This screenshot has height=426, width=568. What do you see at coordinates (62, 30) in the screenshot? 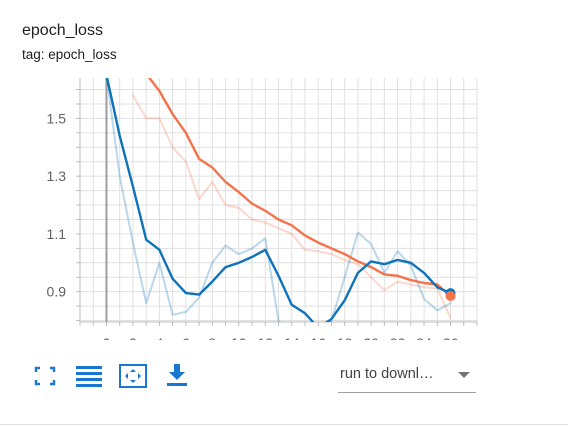
I see `card-title: epoch_loss` at bounding box center [62, 30].